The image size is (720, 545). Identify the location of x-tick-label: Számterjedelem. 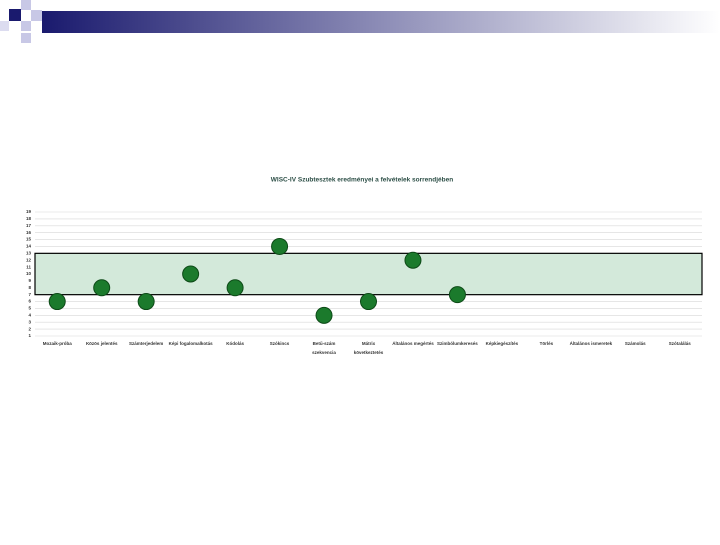
(146, 343).